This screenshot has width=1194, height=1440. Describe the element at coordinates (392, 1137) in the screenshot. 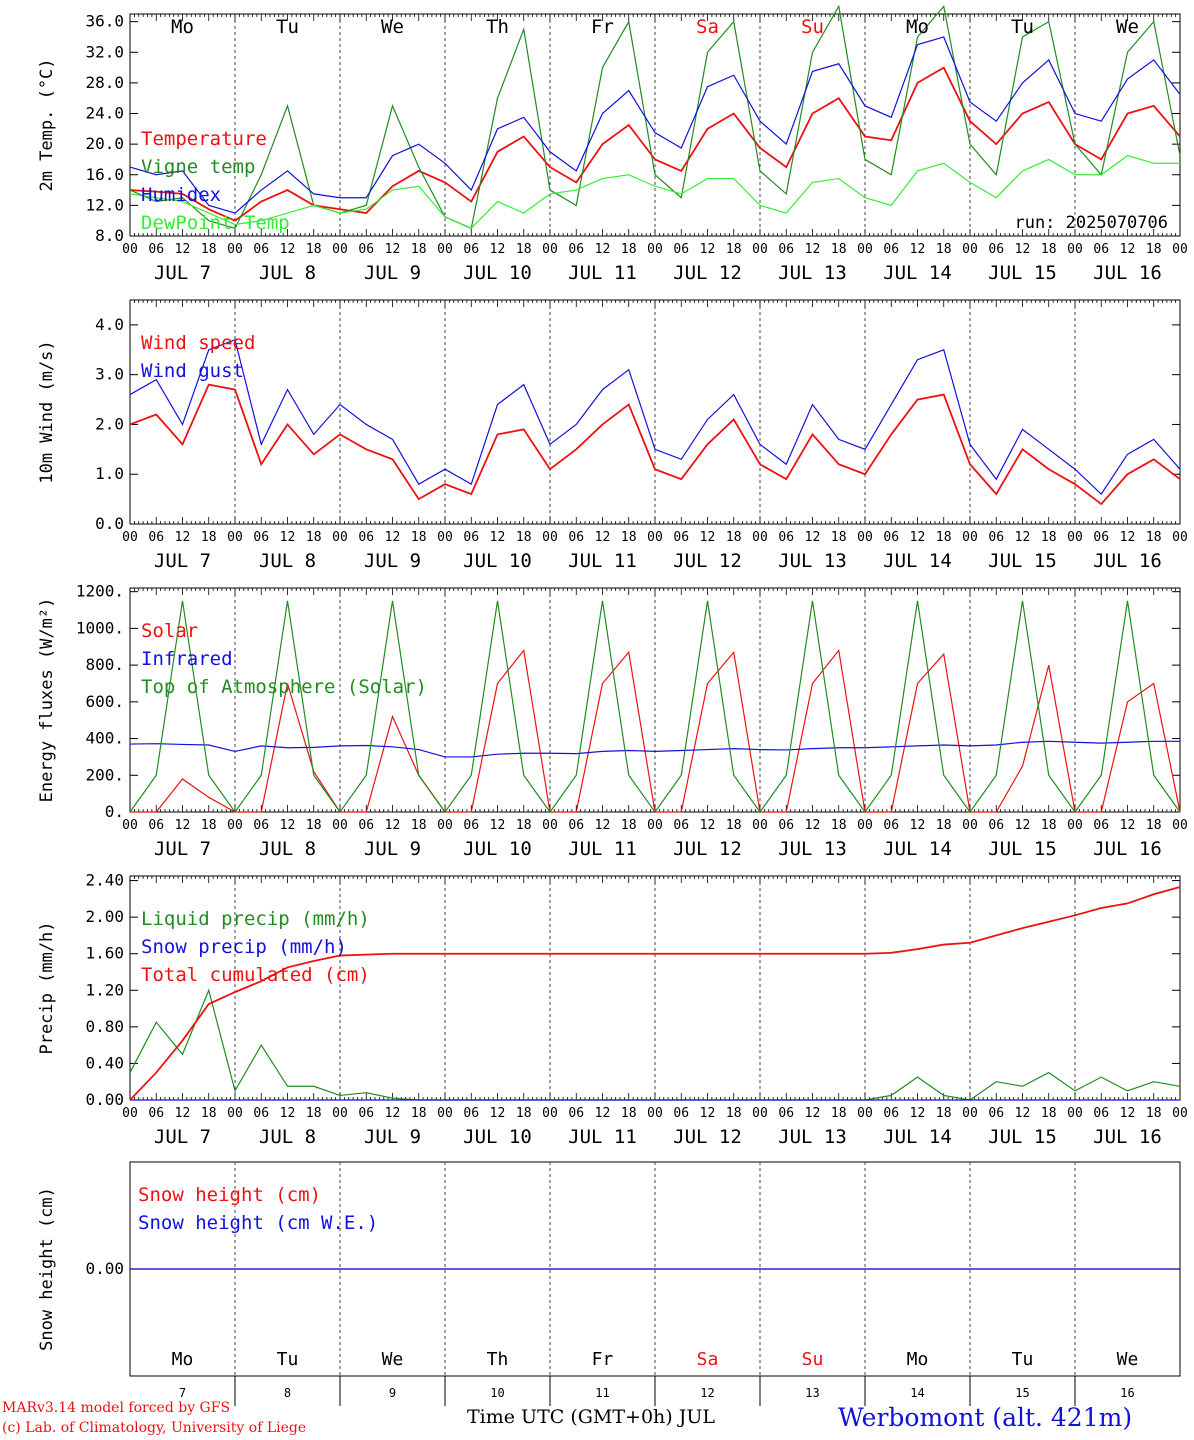

I see `date-label: JUL 9` at that location.